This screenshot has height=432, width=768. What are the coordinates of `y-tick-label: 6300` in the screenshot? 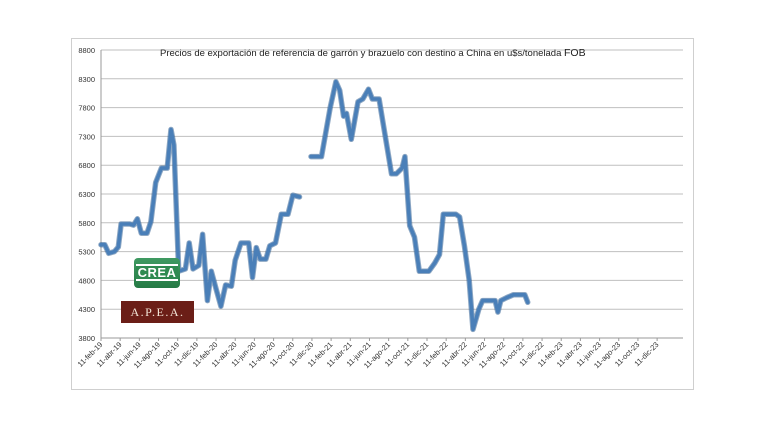 It's located at (86, 194).